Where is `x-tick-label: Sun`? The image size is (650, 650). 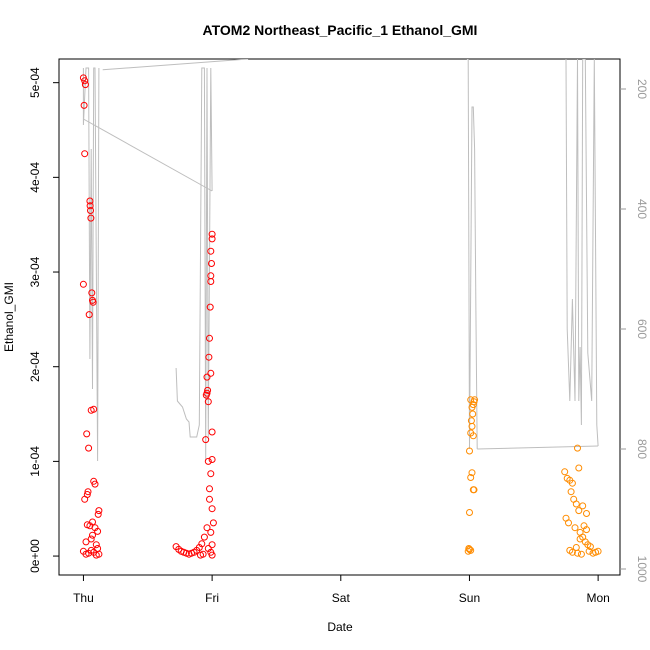
x-tick-label: Sun is located at coordinates (469, 598).